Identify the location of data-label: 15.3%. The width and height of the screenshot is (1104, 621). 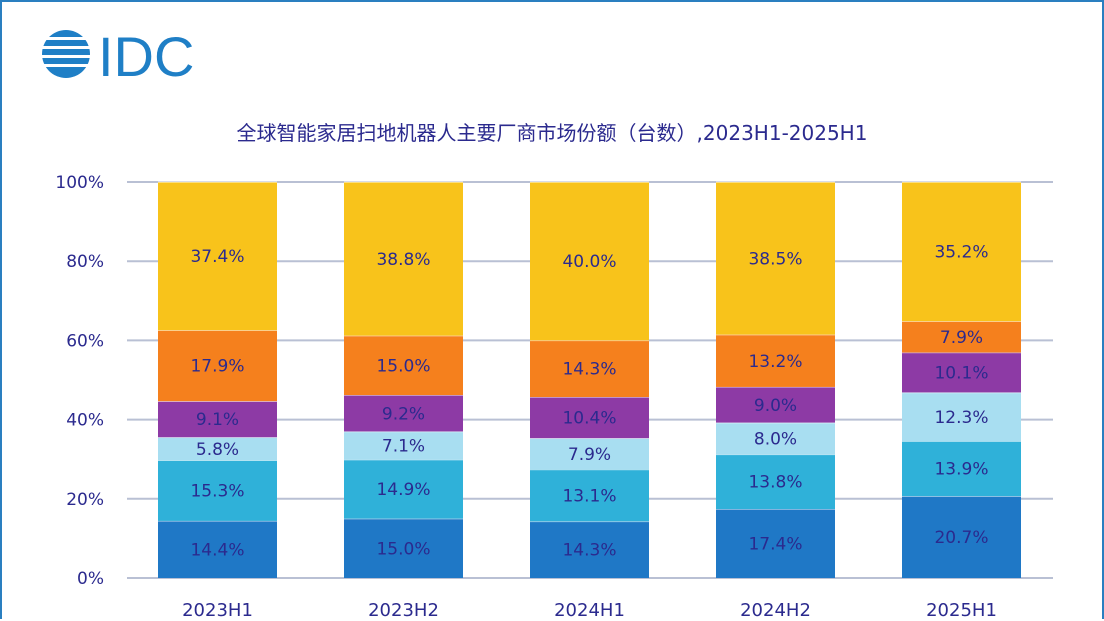
(217, 492).